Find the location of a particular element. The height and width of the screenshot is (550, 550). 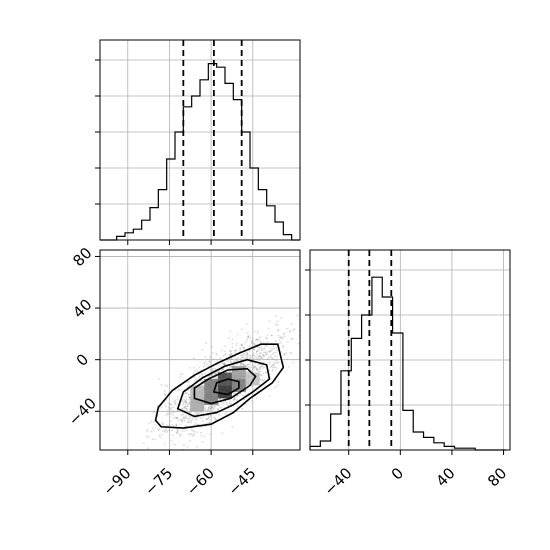

hist-y-xtick-label: 0 is located at coordinates (397, 473).